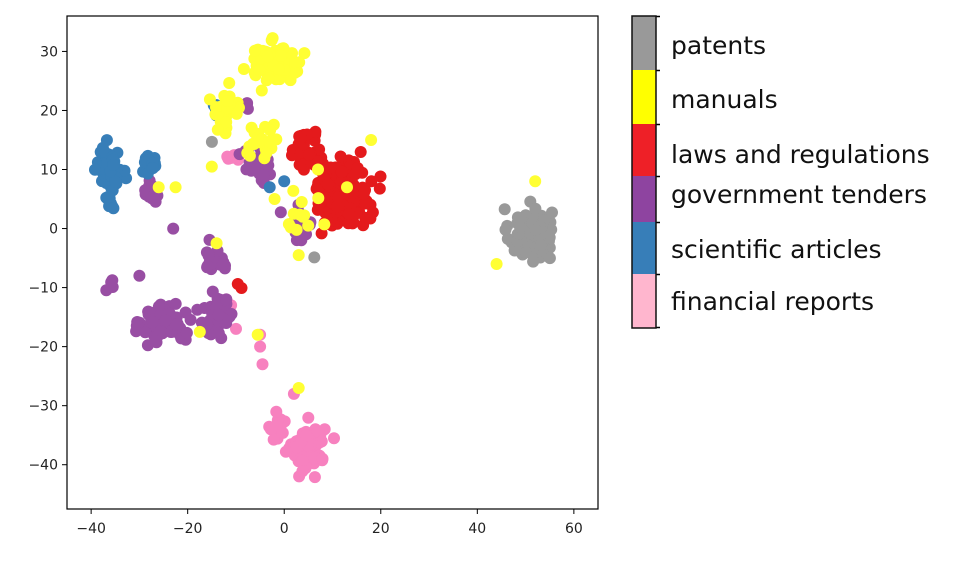 The height and width of the screenshot is (564, 975). What do you see at coordinates (43, 289) in the screenshot?
I see `y-tick-label: −10` at bounding box center [43, 289].